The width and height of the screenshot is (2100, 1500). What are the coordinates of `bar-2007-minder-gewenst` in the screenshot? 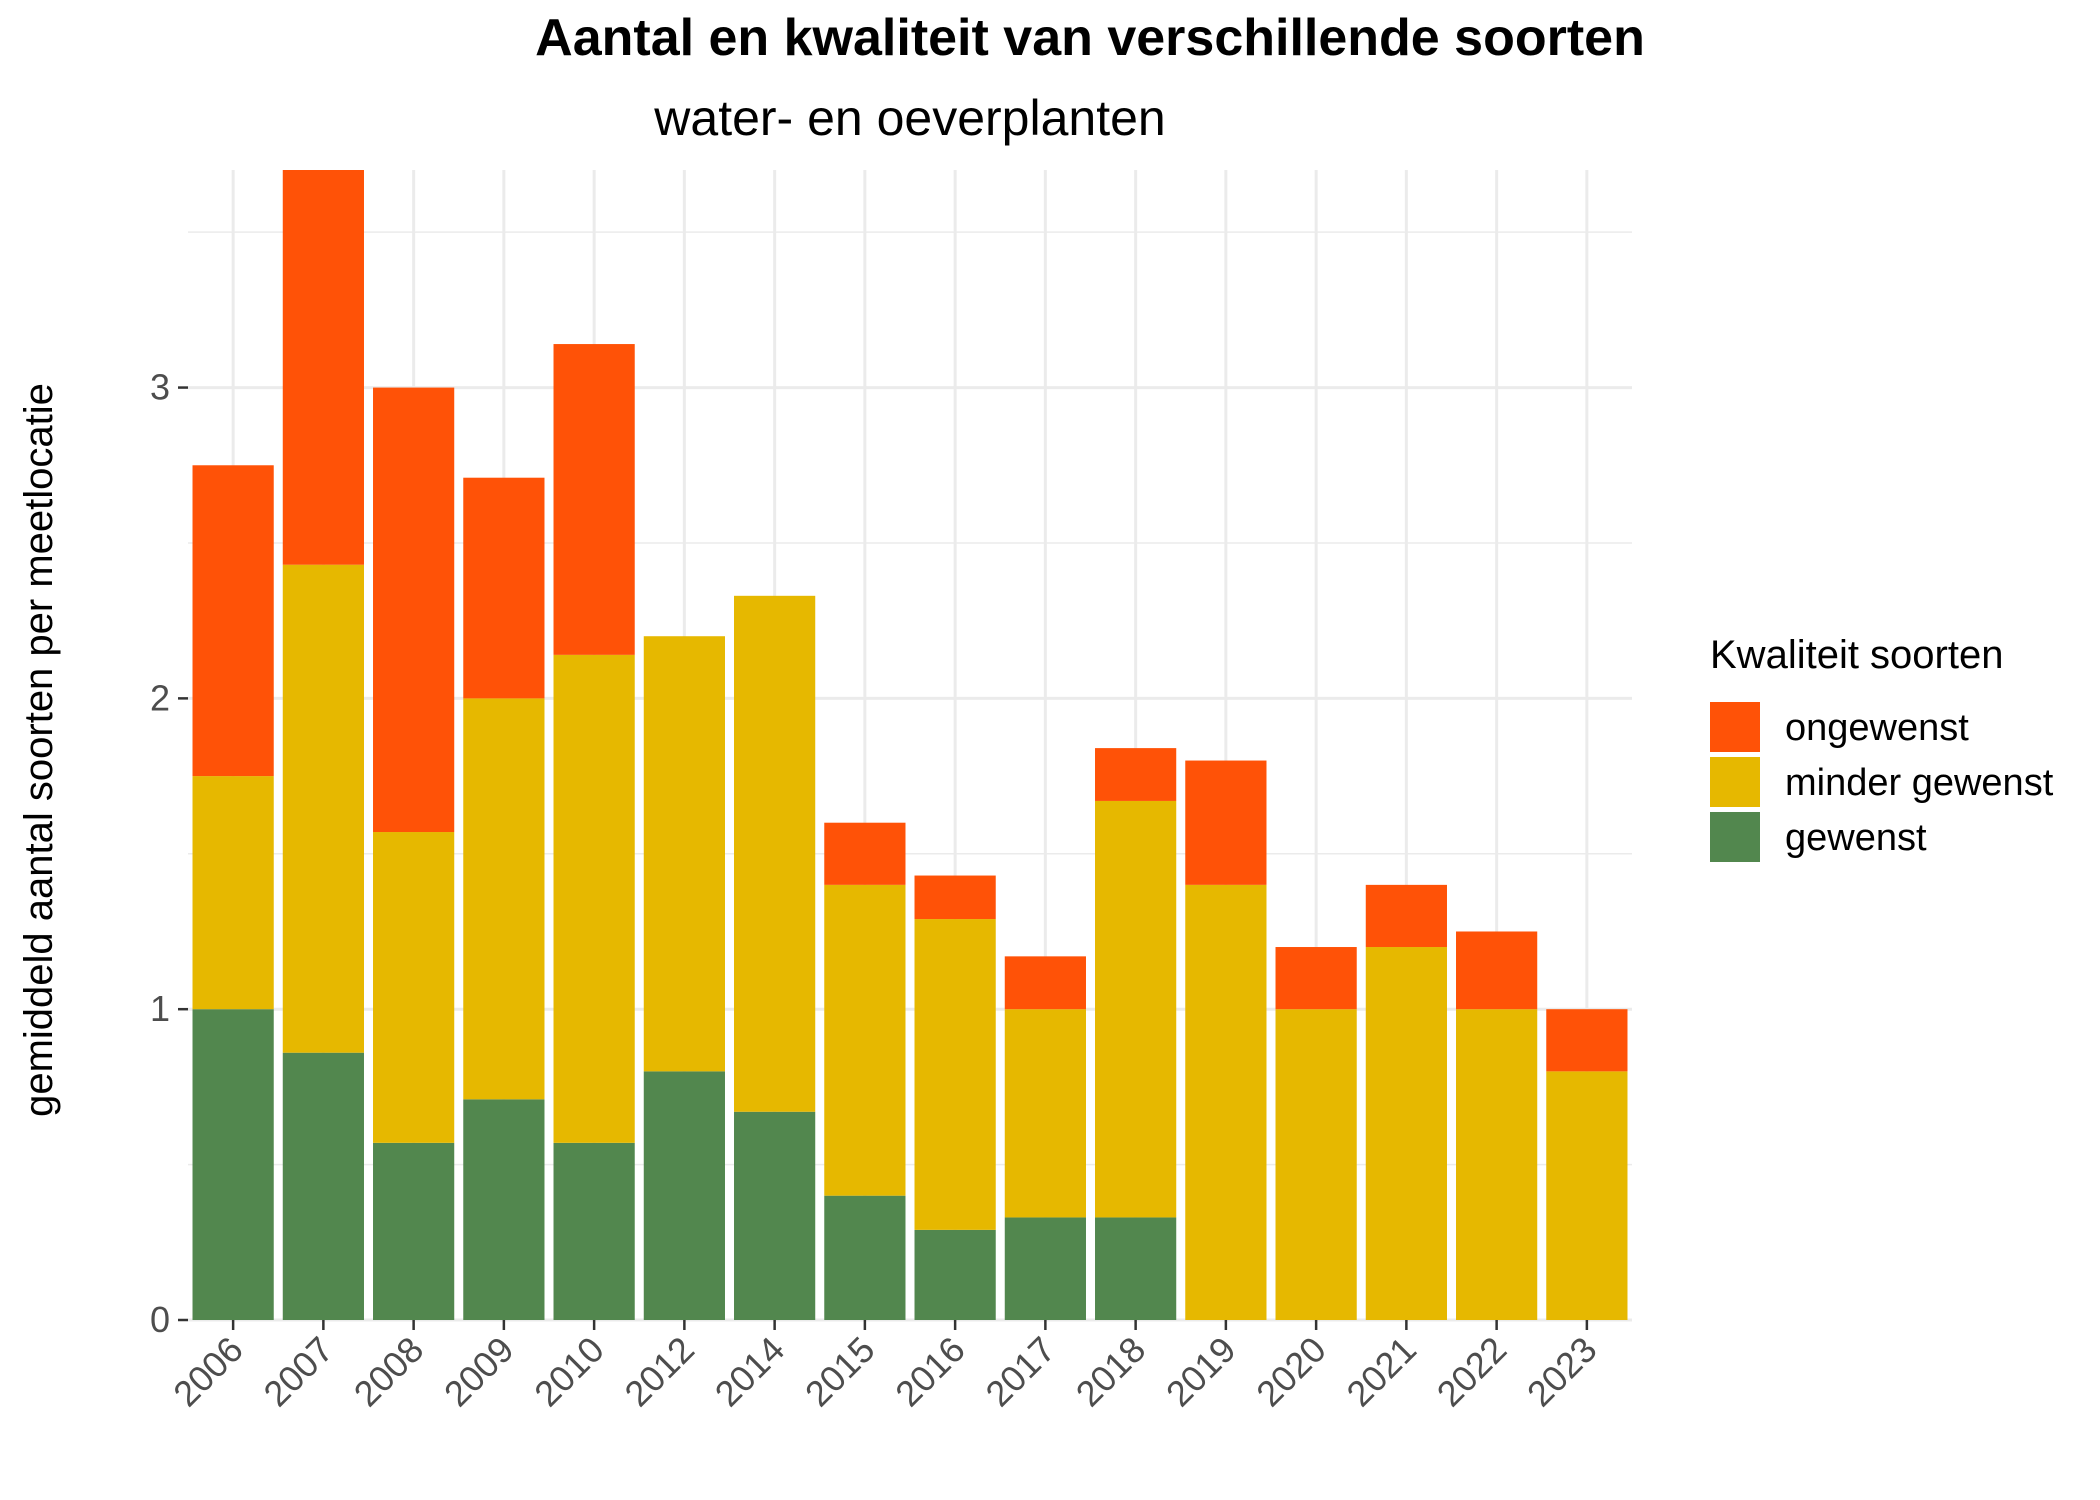 It's located at (323, 808).